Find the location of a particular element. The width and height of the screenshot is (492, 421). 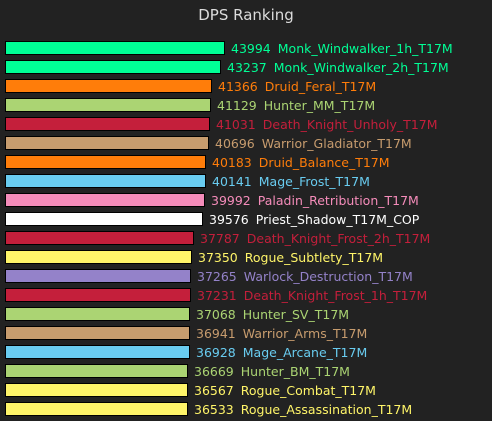

bar-label: 36533 Rogue_Assassination_T17M is located at coordinates (303, 409).